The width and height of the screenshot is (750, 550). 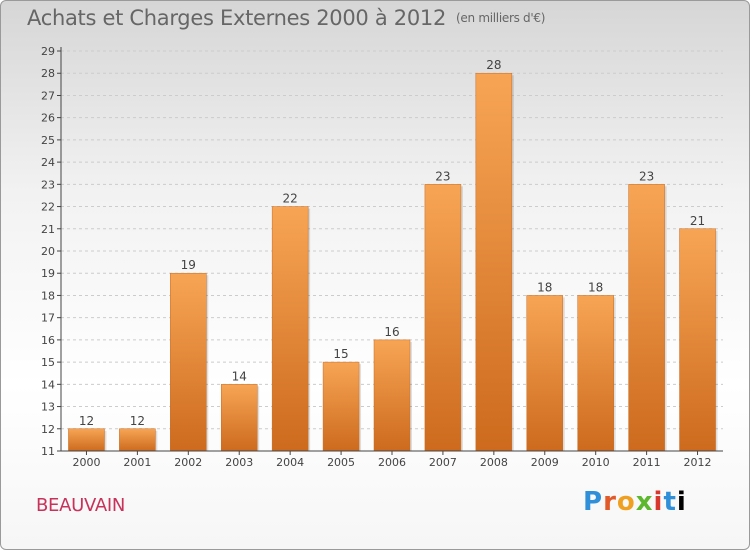 I want to click on bar-value-label: 16, so click(x=391, y=332).